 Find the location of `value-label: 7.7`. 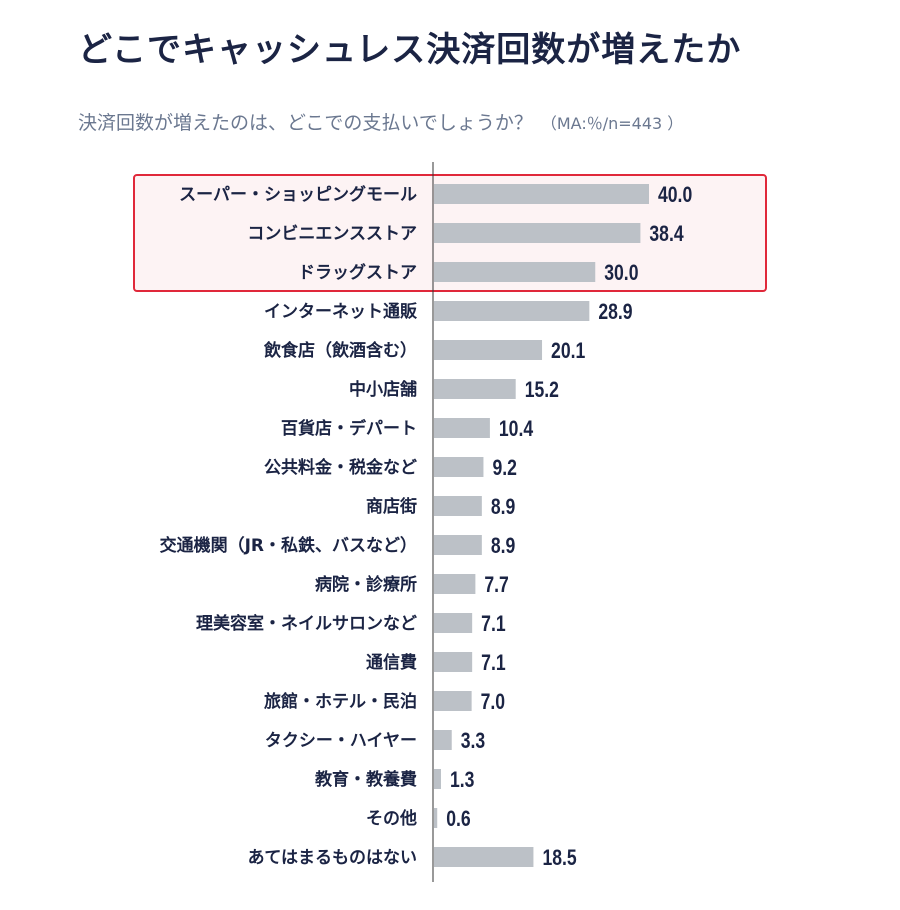

value-label: 7.7 is located at coordinates (496, 585).